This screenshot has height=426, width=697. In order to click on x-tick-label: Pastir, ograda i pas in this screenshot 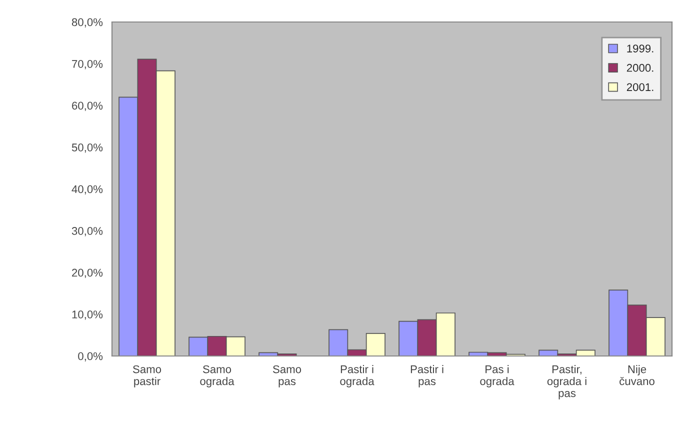, I will do `click(566, 382)`.